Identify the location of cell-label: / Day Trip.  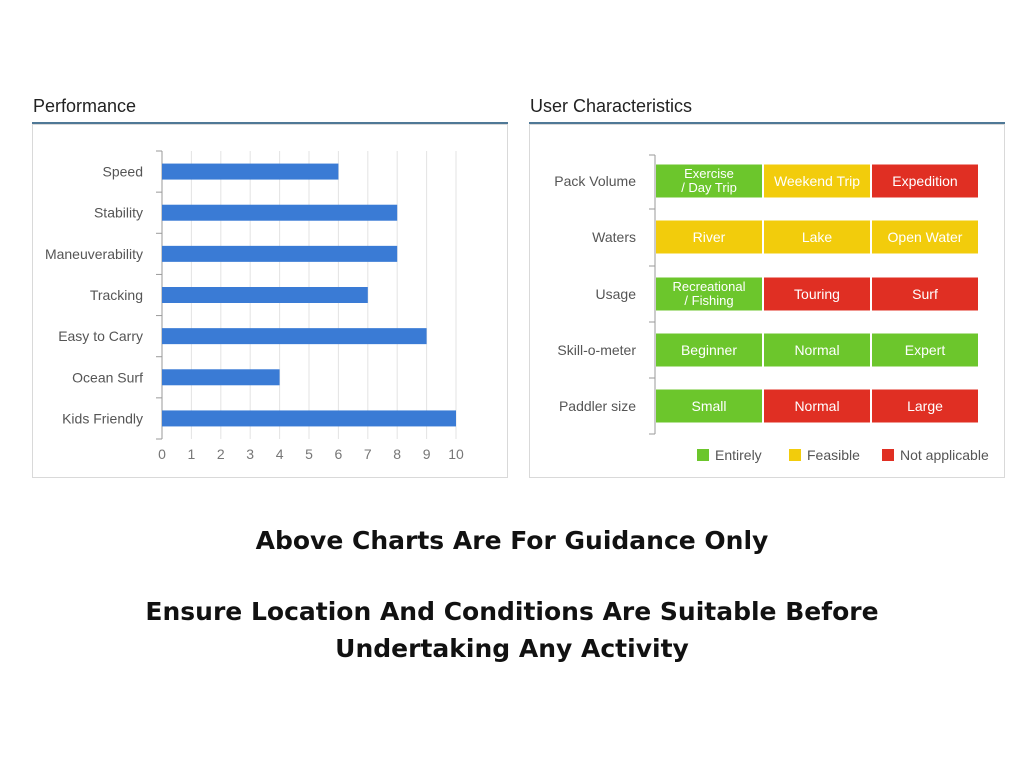
(709, 187).